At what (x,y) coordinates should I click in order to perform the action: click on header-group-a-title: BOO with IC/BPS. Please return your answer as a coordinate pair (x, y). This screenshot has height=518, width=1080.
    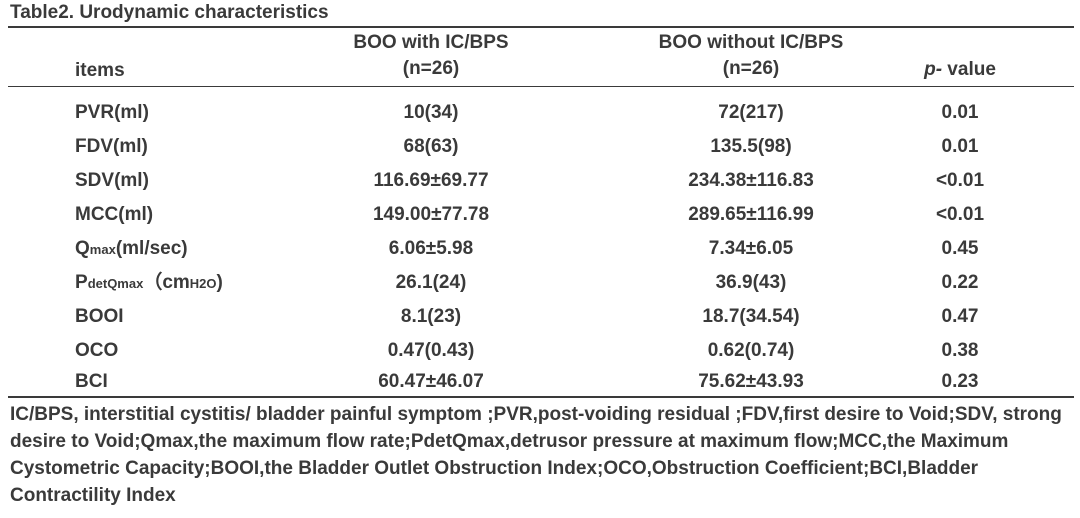
    Looking at the image, I should click on (431, 42).